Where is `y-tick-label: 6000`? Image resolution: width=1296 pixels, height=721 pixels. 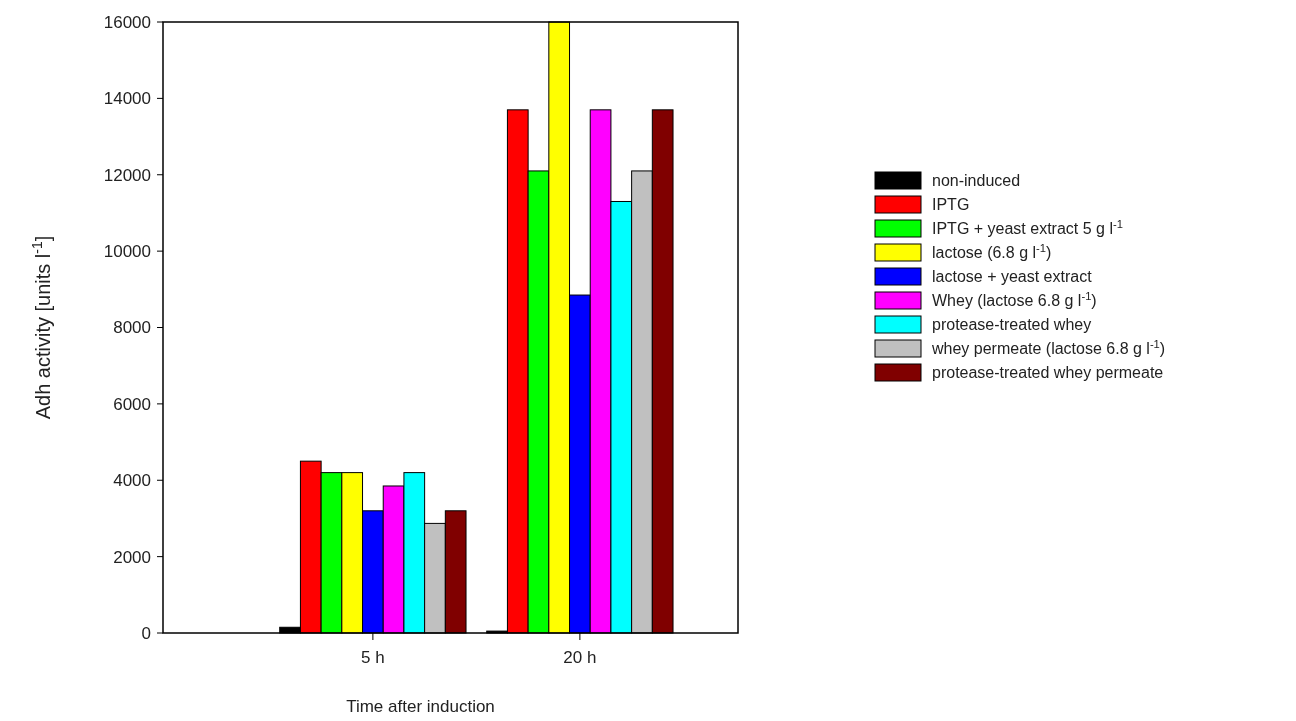
y-tick-label: 6000 is located at coordinates (132, 404).